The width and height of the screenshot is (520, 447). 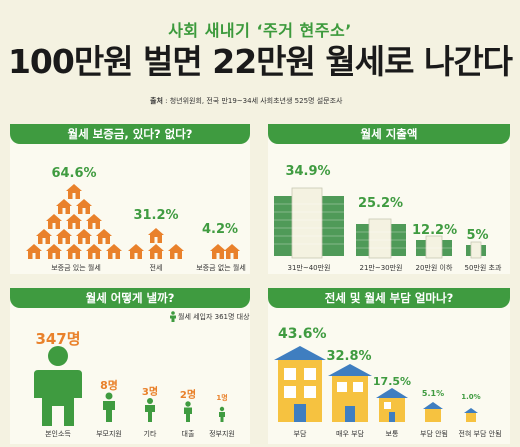 I want to click on person-2-icon, so click(x=109, y=407).